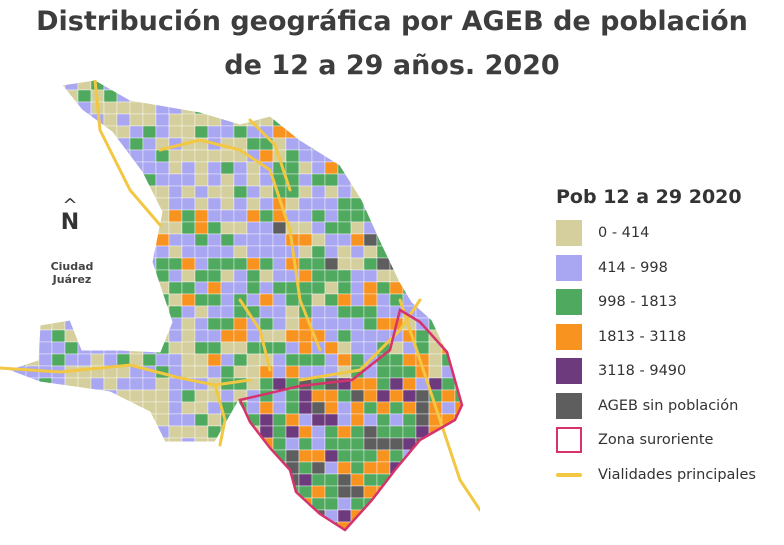  Describe the element at coordinates (656, 440) in the screenshot. I see `legend-item: Zona suroriente` at that location.